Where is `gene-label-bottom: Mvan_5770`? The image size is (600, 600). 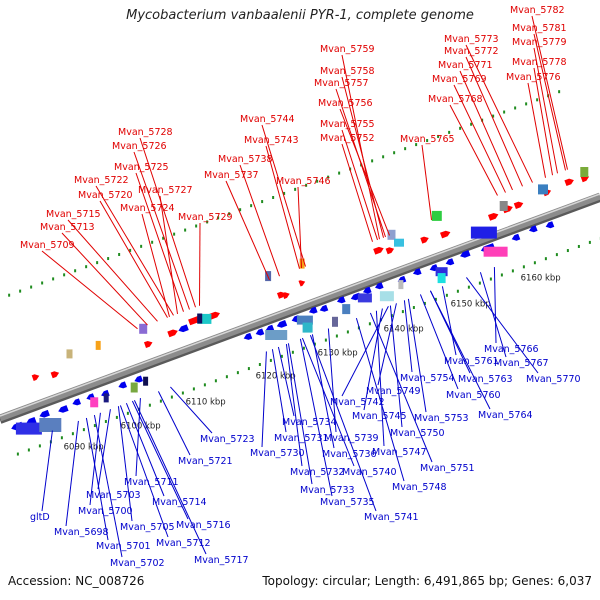
gene-label-bottom: Mvan_5770 is located at coordinates (553, 379).